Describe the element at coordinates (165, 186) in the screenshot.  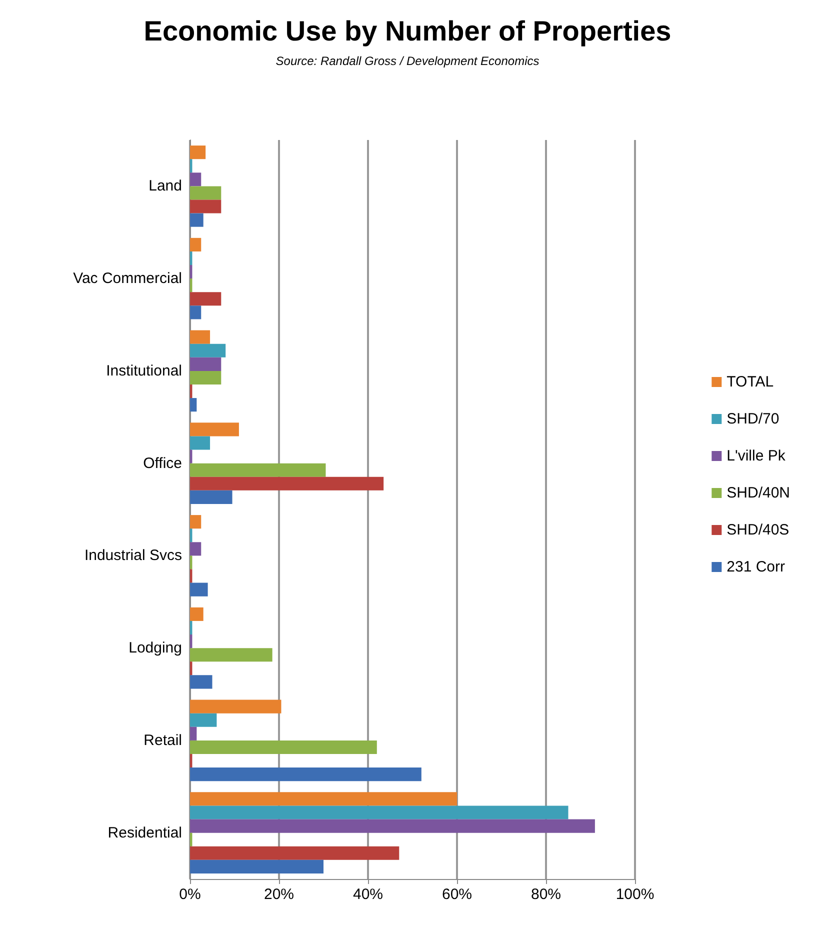
I see `y-tick-label: Land` at that location.